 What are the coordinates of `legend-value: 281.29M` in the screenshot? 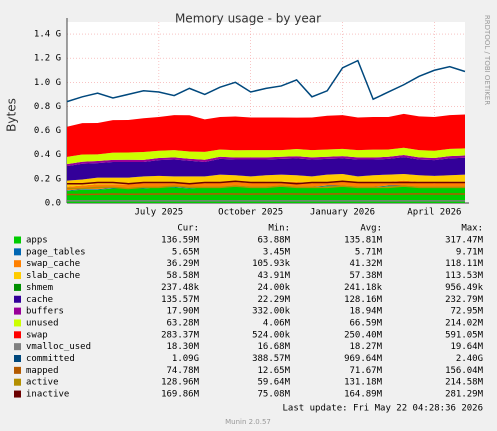 It's located at (464, 395).